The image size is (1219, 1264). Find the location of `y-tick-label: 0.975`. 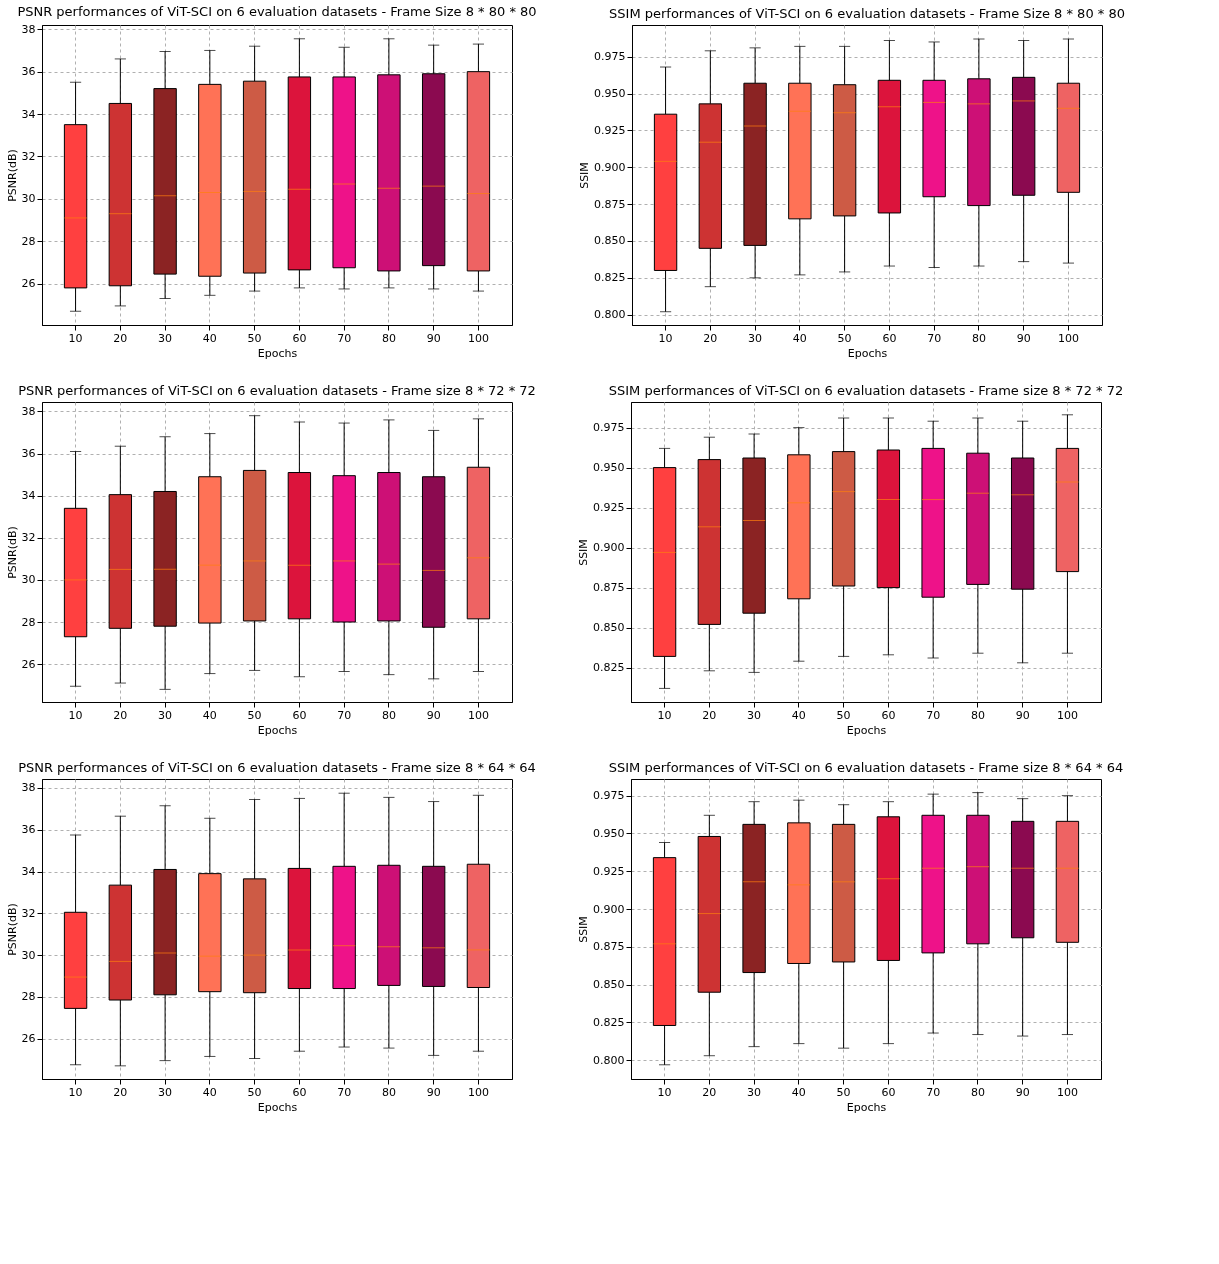

y-tick-label: 0.975 is located at coordinates (609, 428).